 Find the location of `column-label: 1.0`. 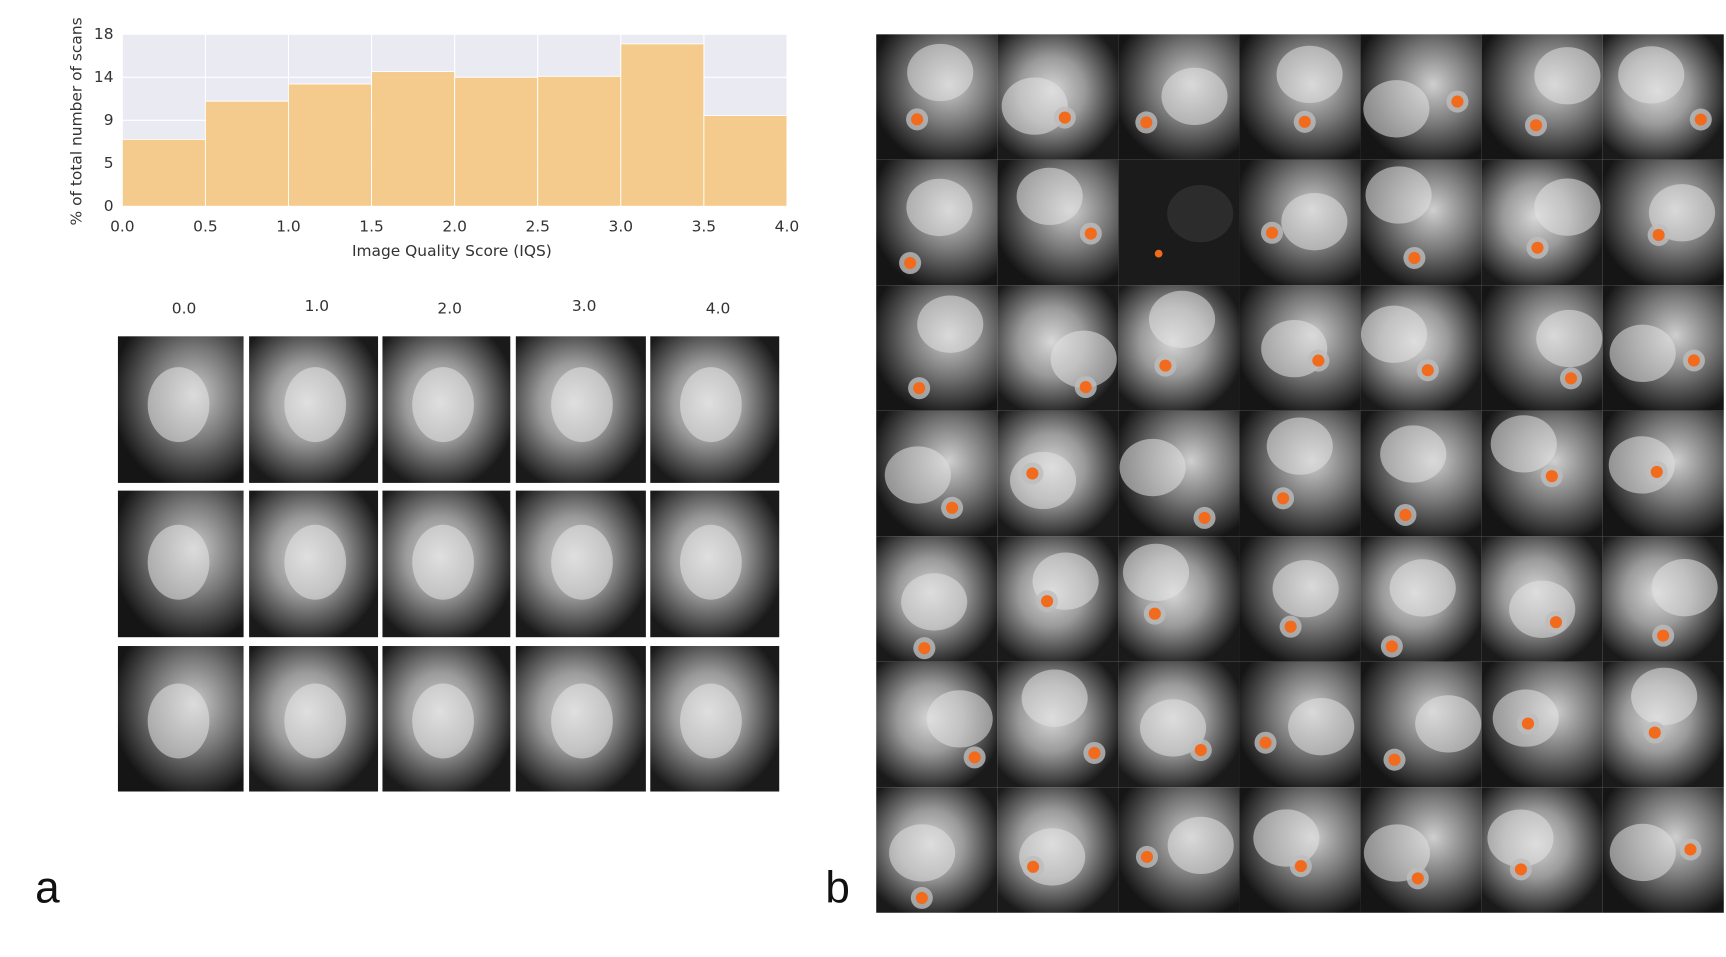

column-label: 1.0 is located at coordinates (317, 306).